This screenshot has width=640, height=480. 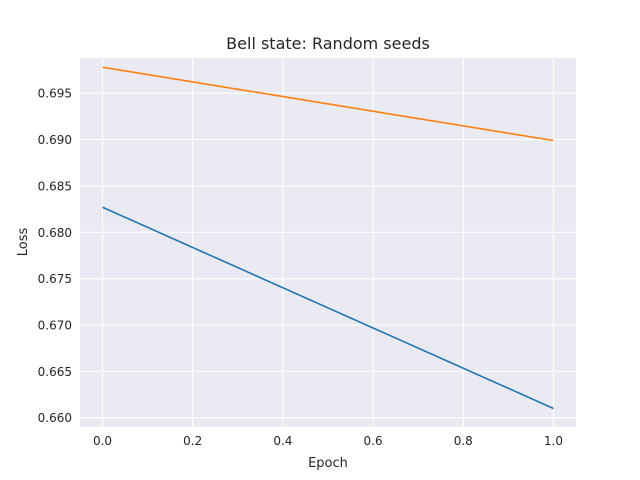 I want to click on y-tick-label: 0.660, so click(x=55, y=418).